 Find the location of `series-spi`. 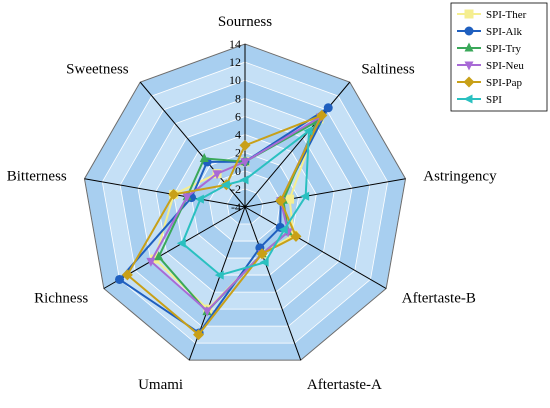

series-spi is located at coordinates (244, 203).